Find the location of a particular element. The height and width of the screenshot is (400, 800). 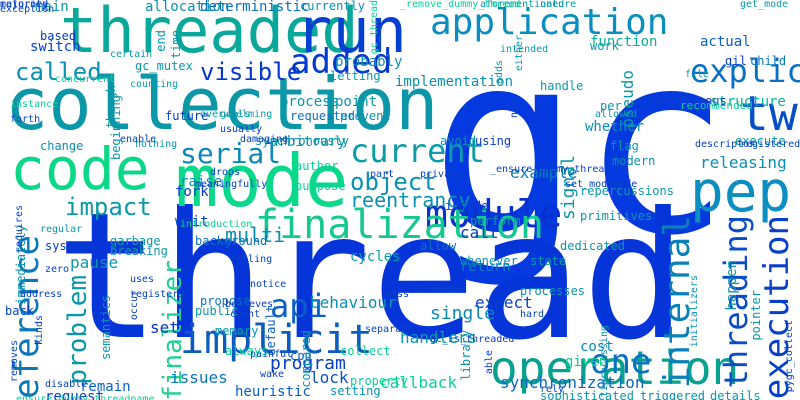

word-pep: pep is located at coordinates (741, 192).